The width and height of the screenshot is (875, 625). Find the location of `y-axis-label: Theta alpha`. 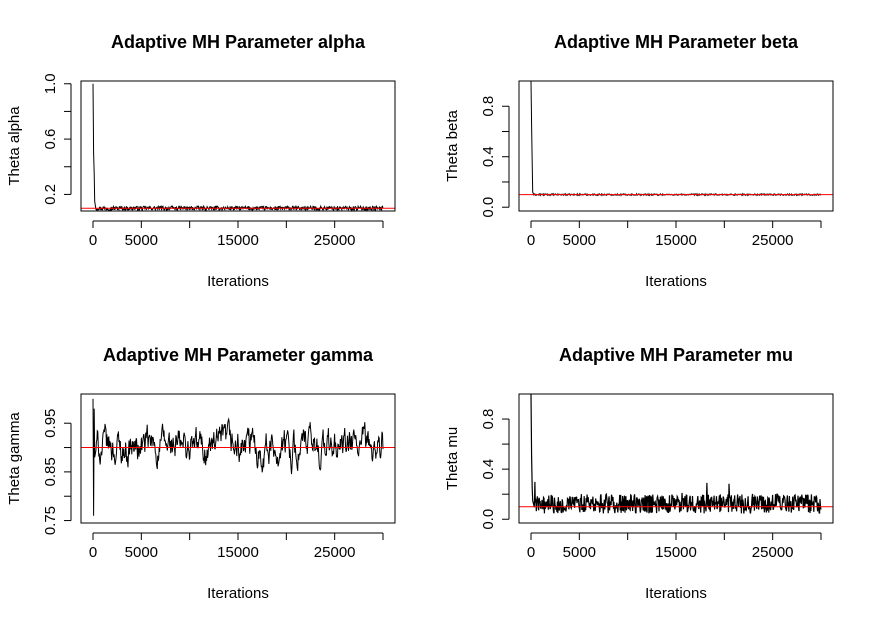

y-axis-label: Theta alpha is located at coordinates (14, 146).